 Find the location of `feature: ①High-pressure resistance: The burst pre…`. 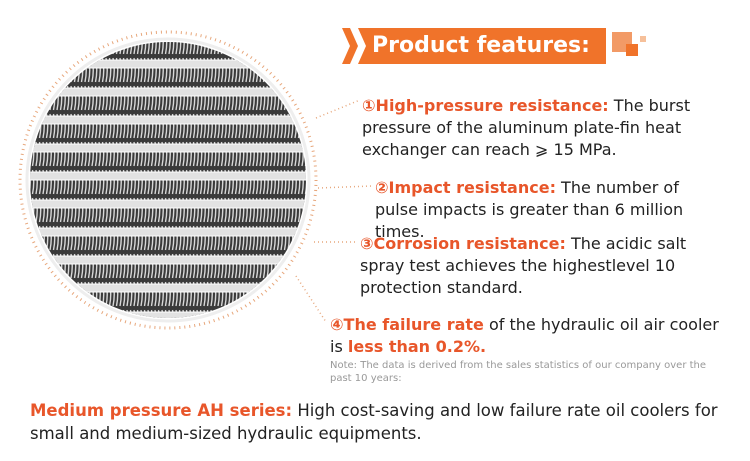

feature: ①High-pressure resistance: The burst pre… is located at coordinates (534, 128).